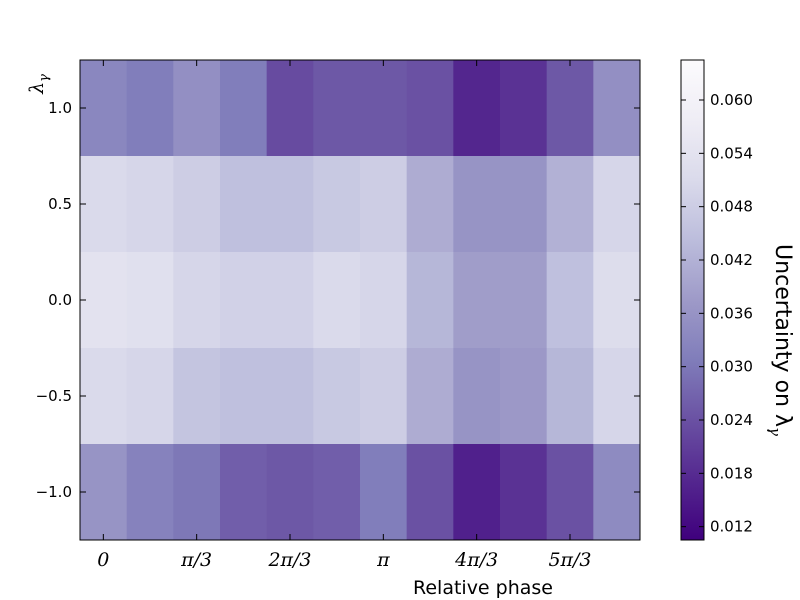 Image resolution: width=800 pixels, height=600 pixels. What do you see at coordinates (569, 560) in the screenshot?
I see `x-tick-label: 5π/3` at bounding box center [569, 560].